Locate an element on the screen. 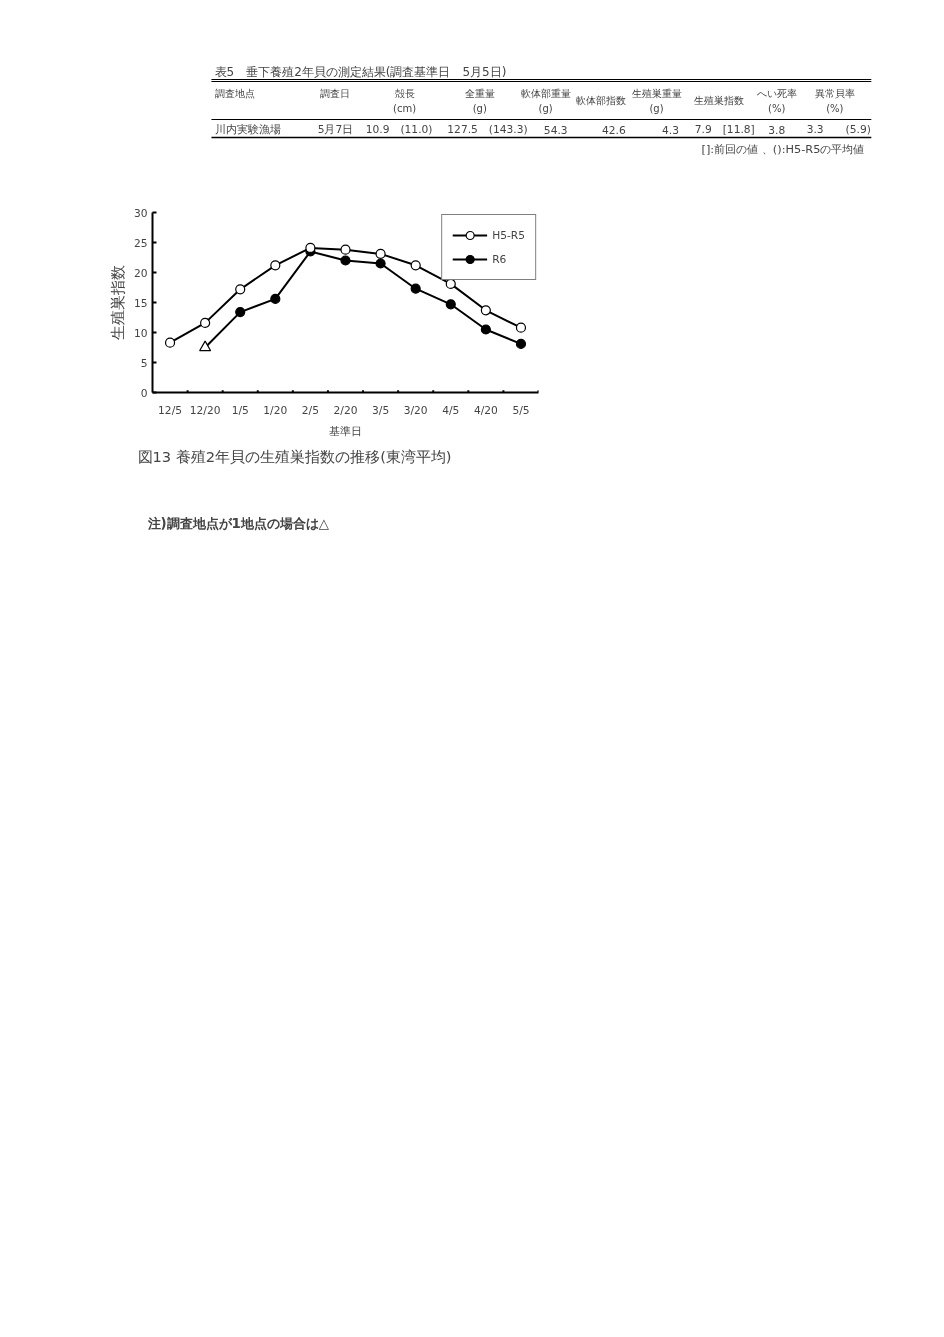 The image size is (944, 1337). text: 表5 垂下養殖2年貝の測定結果(調査基準日 5月5日) is located at coordinates (360, 71).